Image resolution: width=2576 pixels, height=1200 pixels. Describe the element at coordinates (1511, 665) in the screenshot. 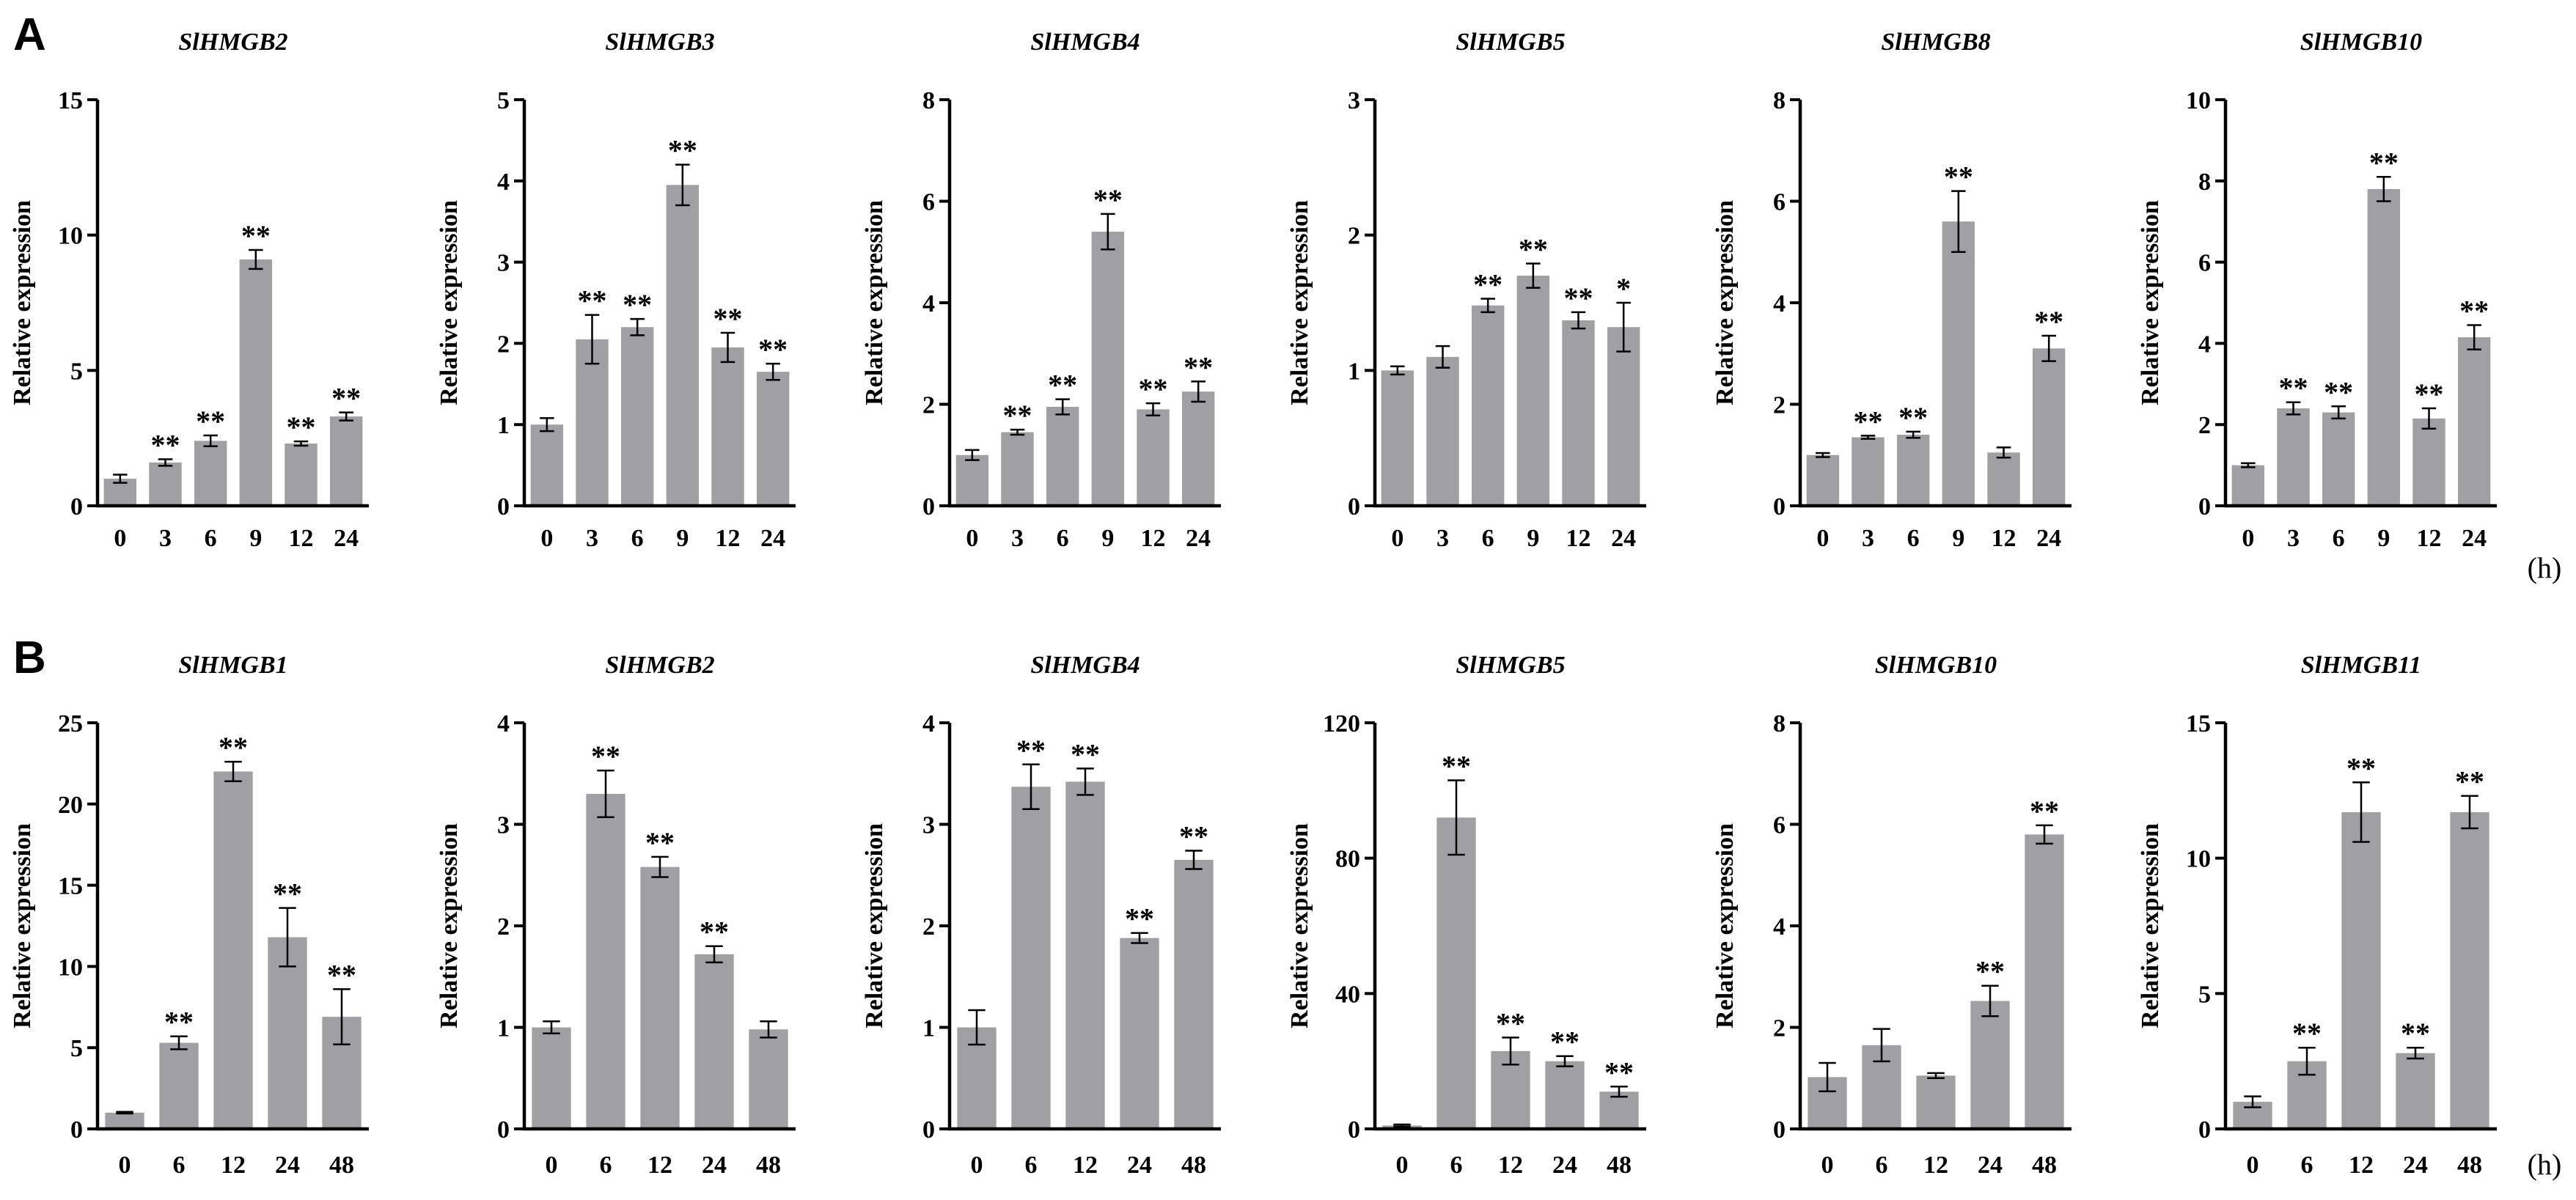

I see `chart-title: SlHMGB5` at that location.